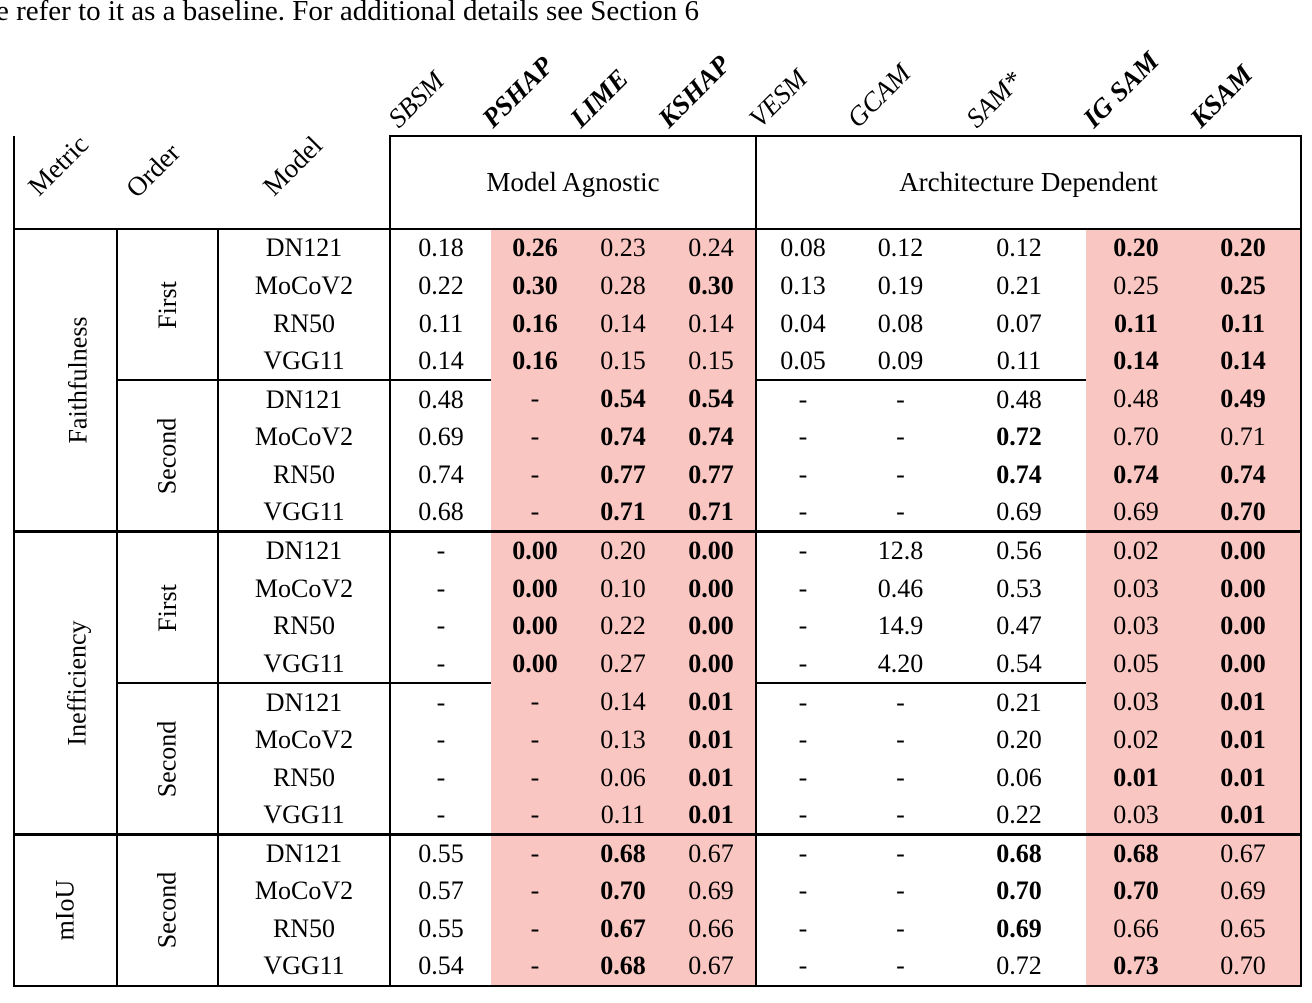  Describe the element at coordinates (658, 323) in the screenshot. I see `table-row: RN50 0.11 0.16 0.14 0.14 0.04 0.08 0.07 0.11 0.11` at that location.